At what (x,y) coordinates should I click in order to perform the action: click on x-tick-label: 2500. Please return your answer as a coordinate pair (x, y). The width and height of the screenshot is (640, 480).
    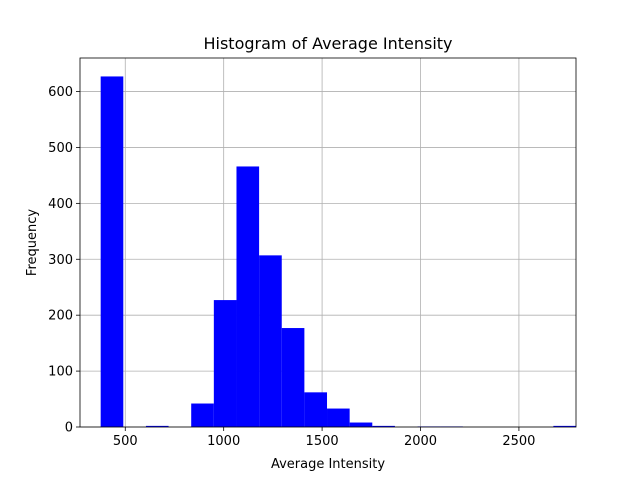
    Looking at the image, I should click on (518, 441).